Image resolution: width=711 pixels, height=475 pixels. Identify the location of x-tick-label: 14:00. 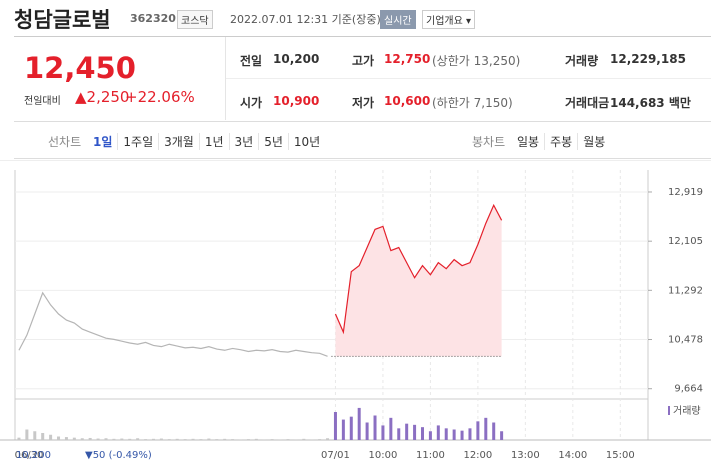
(572, 455).